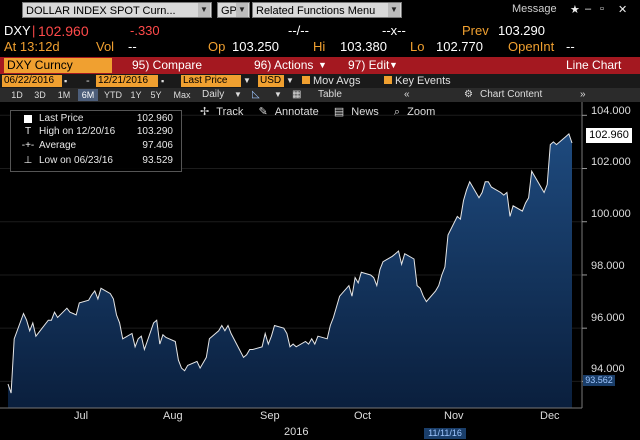 Image resolution: width=640 pixels, height=440 pixels. I want to click on legend-average-value: 97.406, so click(157, 145).